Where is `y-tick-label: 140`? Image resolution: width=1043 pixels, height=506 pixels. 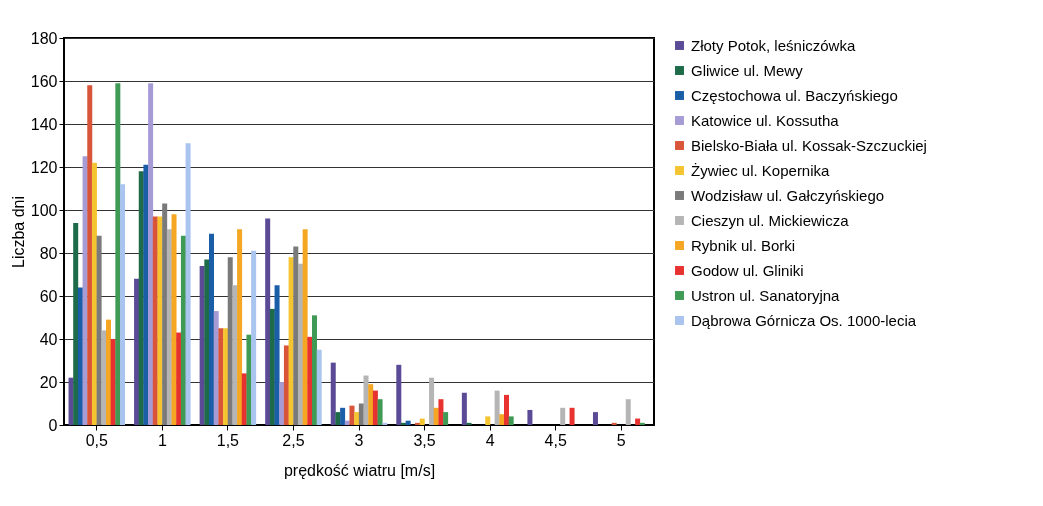
y-tick-label: 140 is located at coordinates (44, 124).